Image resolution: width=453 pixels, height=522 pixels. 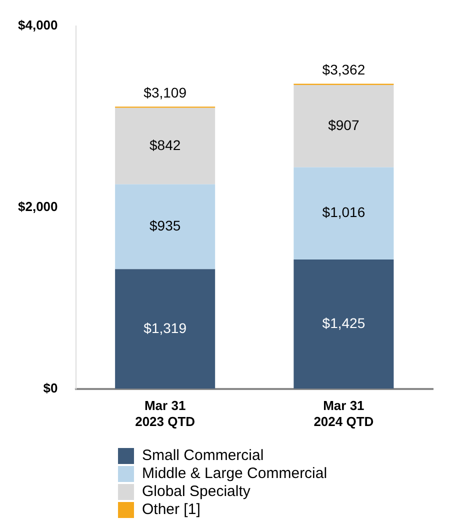 I want to click on data-label: $1,319, so click(x=165, y=328).